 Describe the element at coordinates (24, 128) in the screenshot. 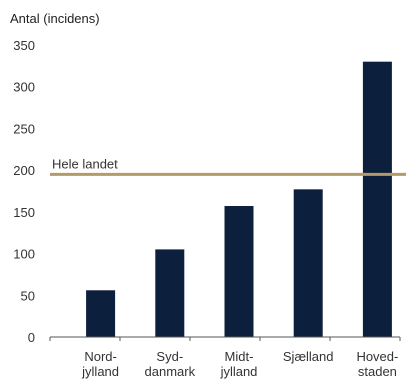

I see `y-tick-label: 250` at that location.